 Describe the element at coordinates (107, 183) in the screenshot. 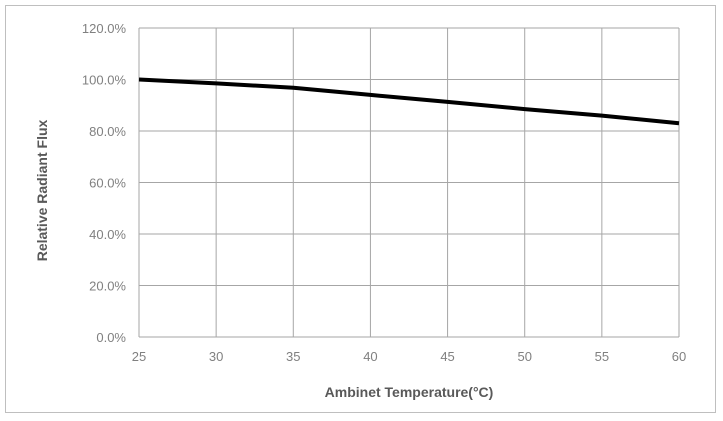

I see `y-tick-label: 60.0%` at that location.